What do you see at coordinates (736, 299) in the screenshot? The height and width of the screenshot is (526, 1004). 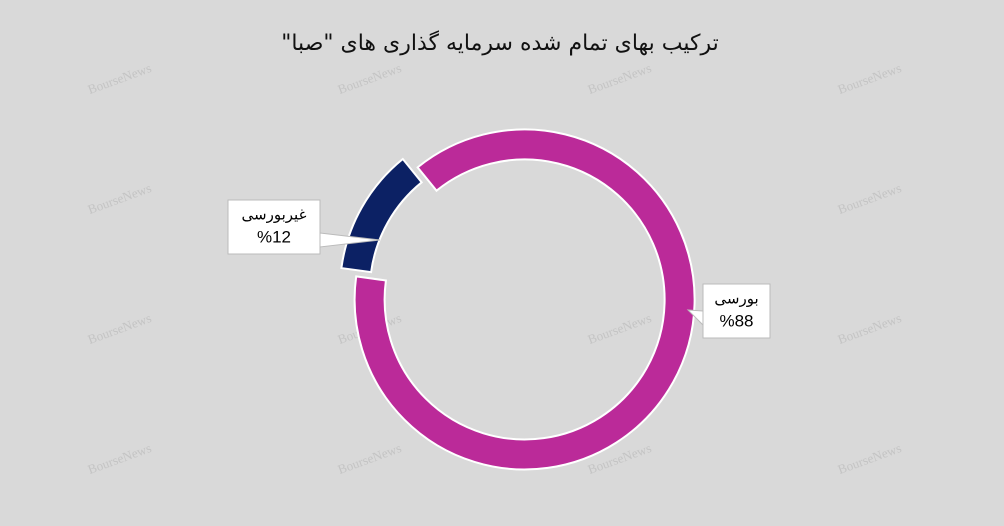 I see `data-label-name: بورسی` at bounding box center [736, 299].